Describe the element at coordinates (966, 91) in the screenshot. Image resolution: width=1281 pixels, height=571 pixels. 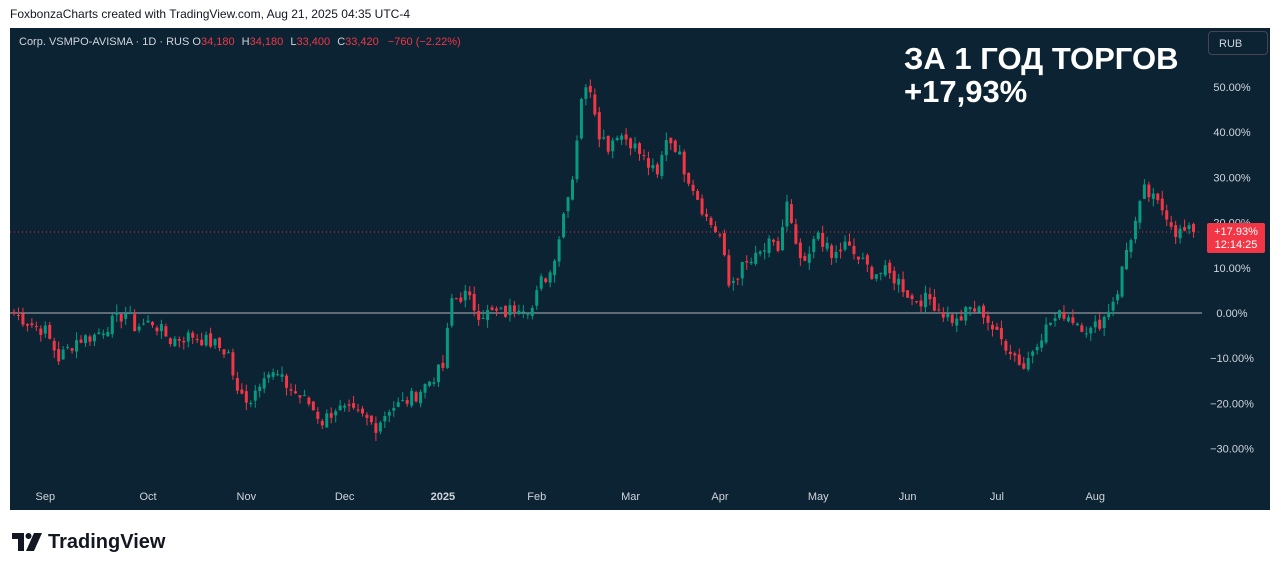
I see `annotation-line-2: +17,93%` at that location.